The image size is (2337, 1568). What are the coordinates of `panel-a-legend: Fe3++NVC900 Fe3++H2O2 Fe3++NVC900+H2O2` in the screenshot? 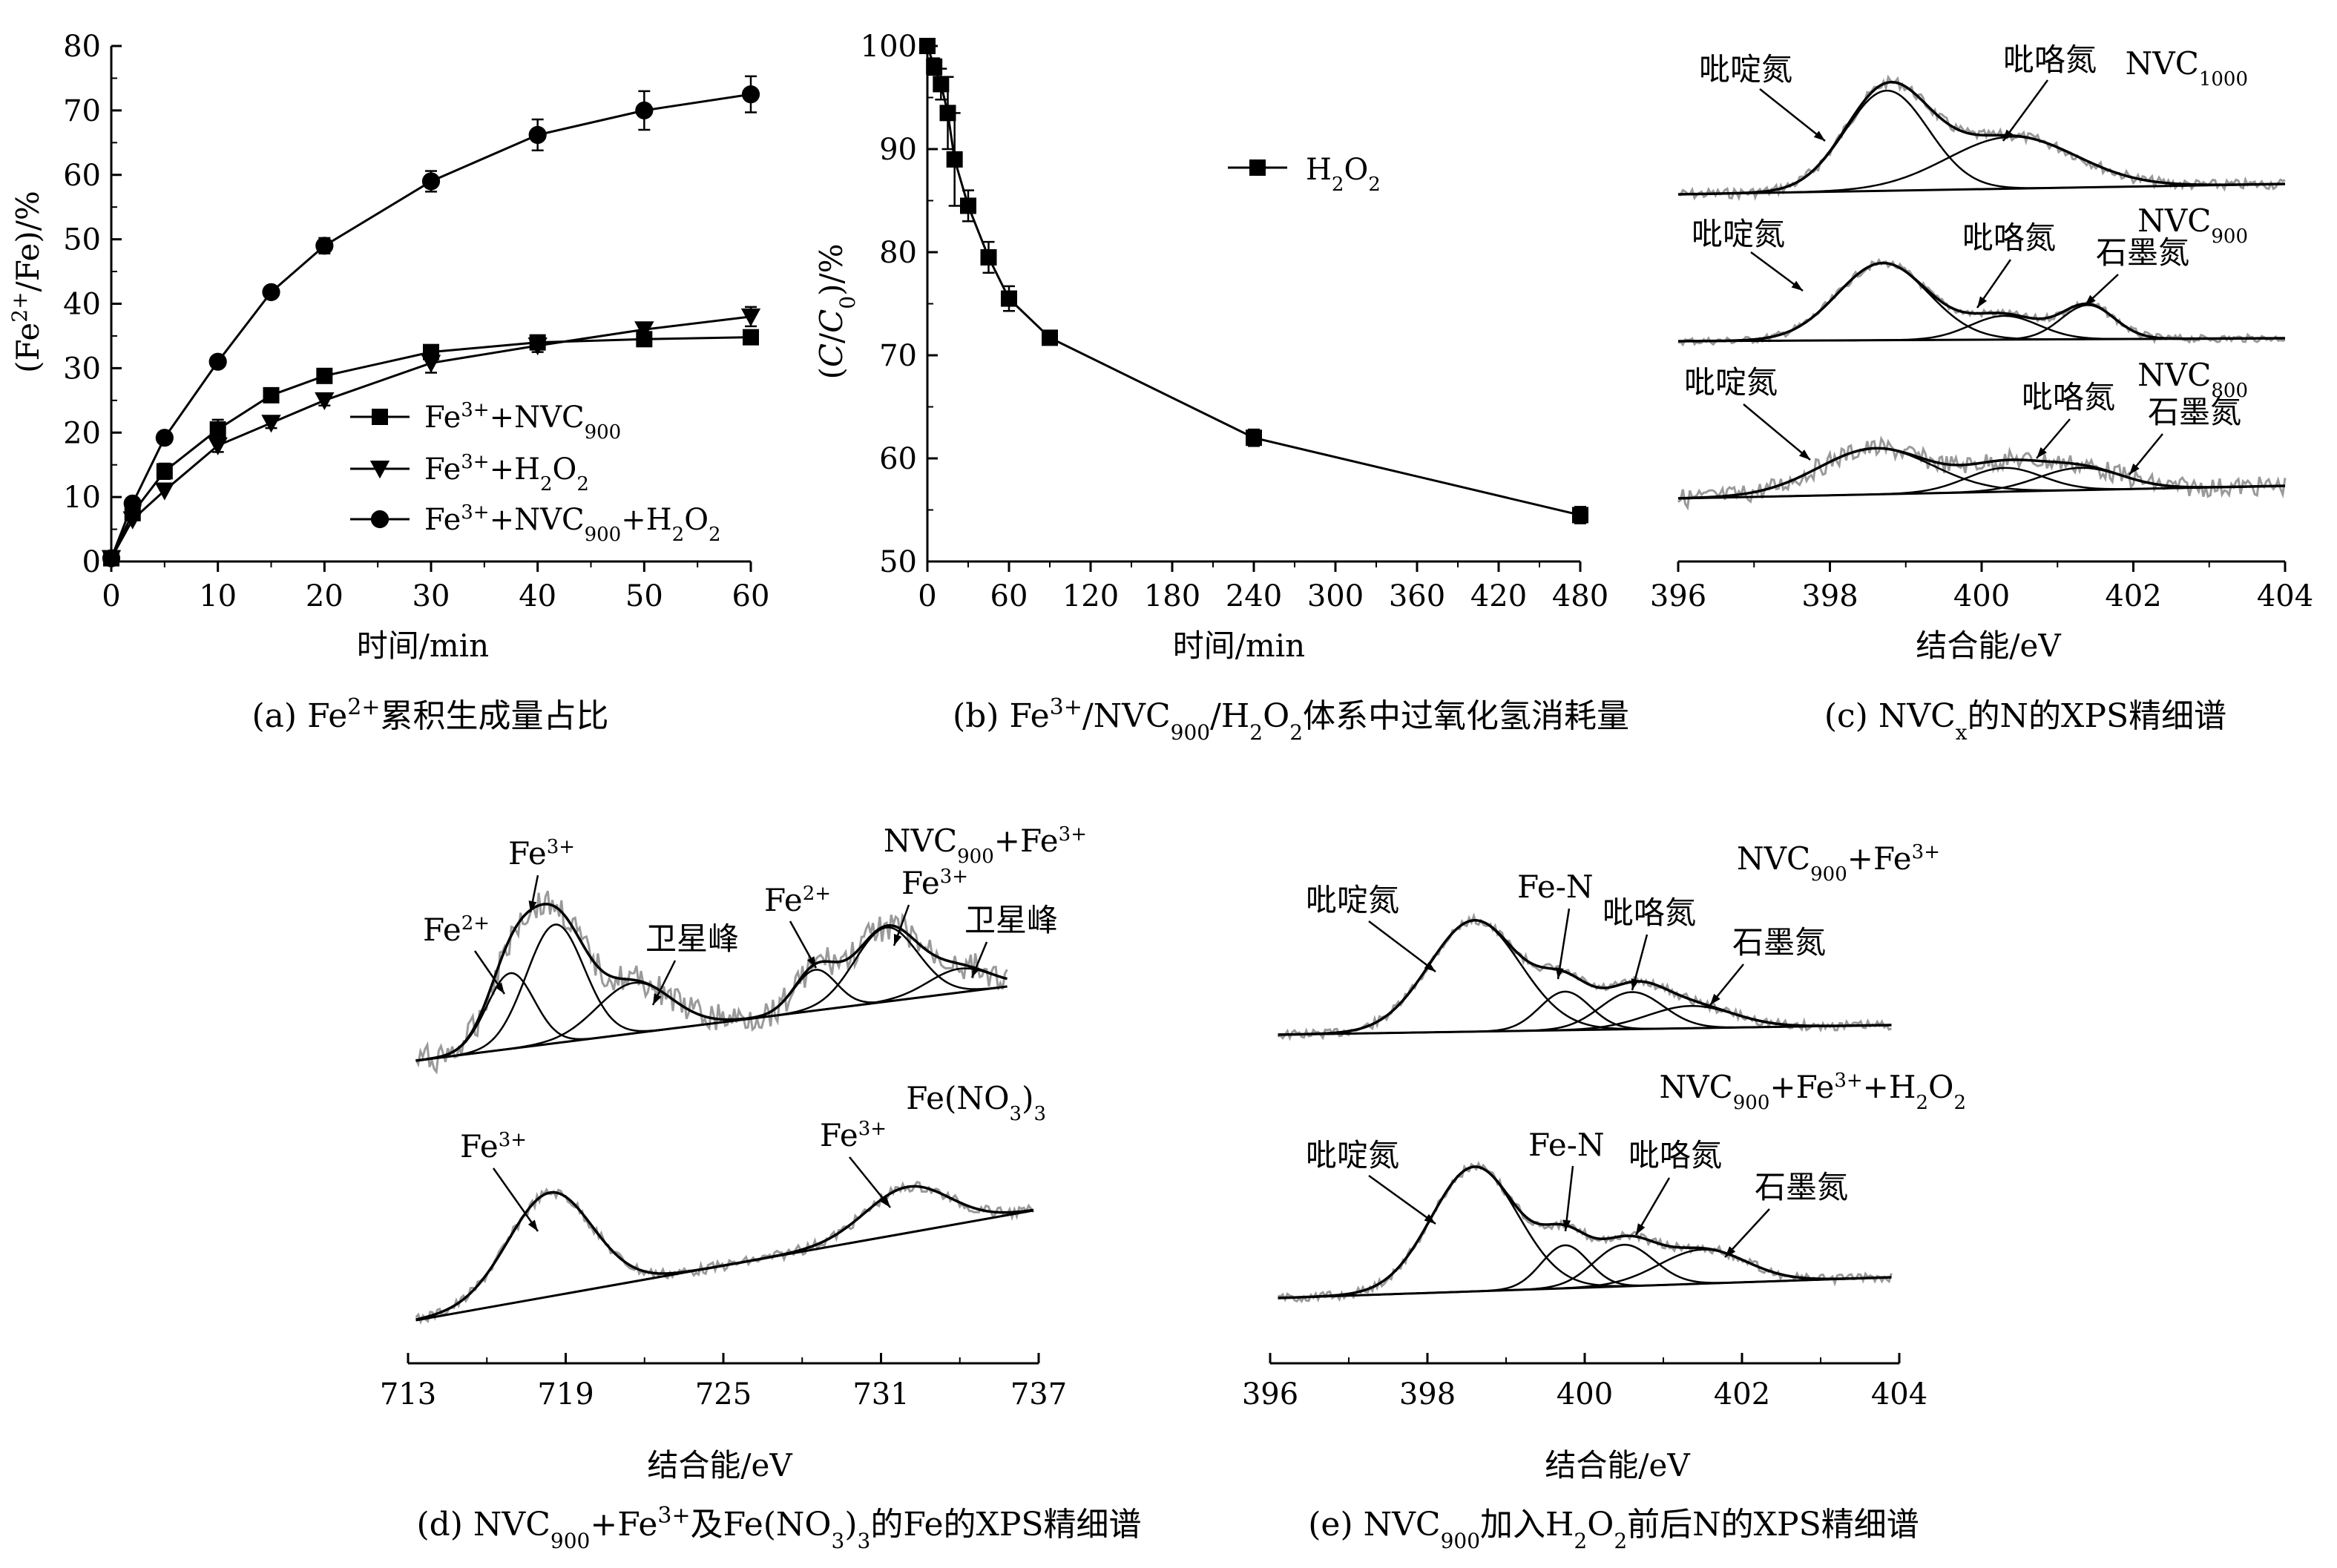 It's located at (535, 472).